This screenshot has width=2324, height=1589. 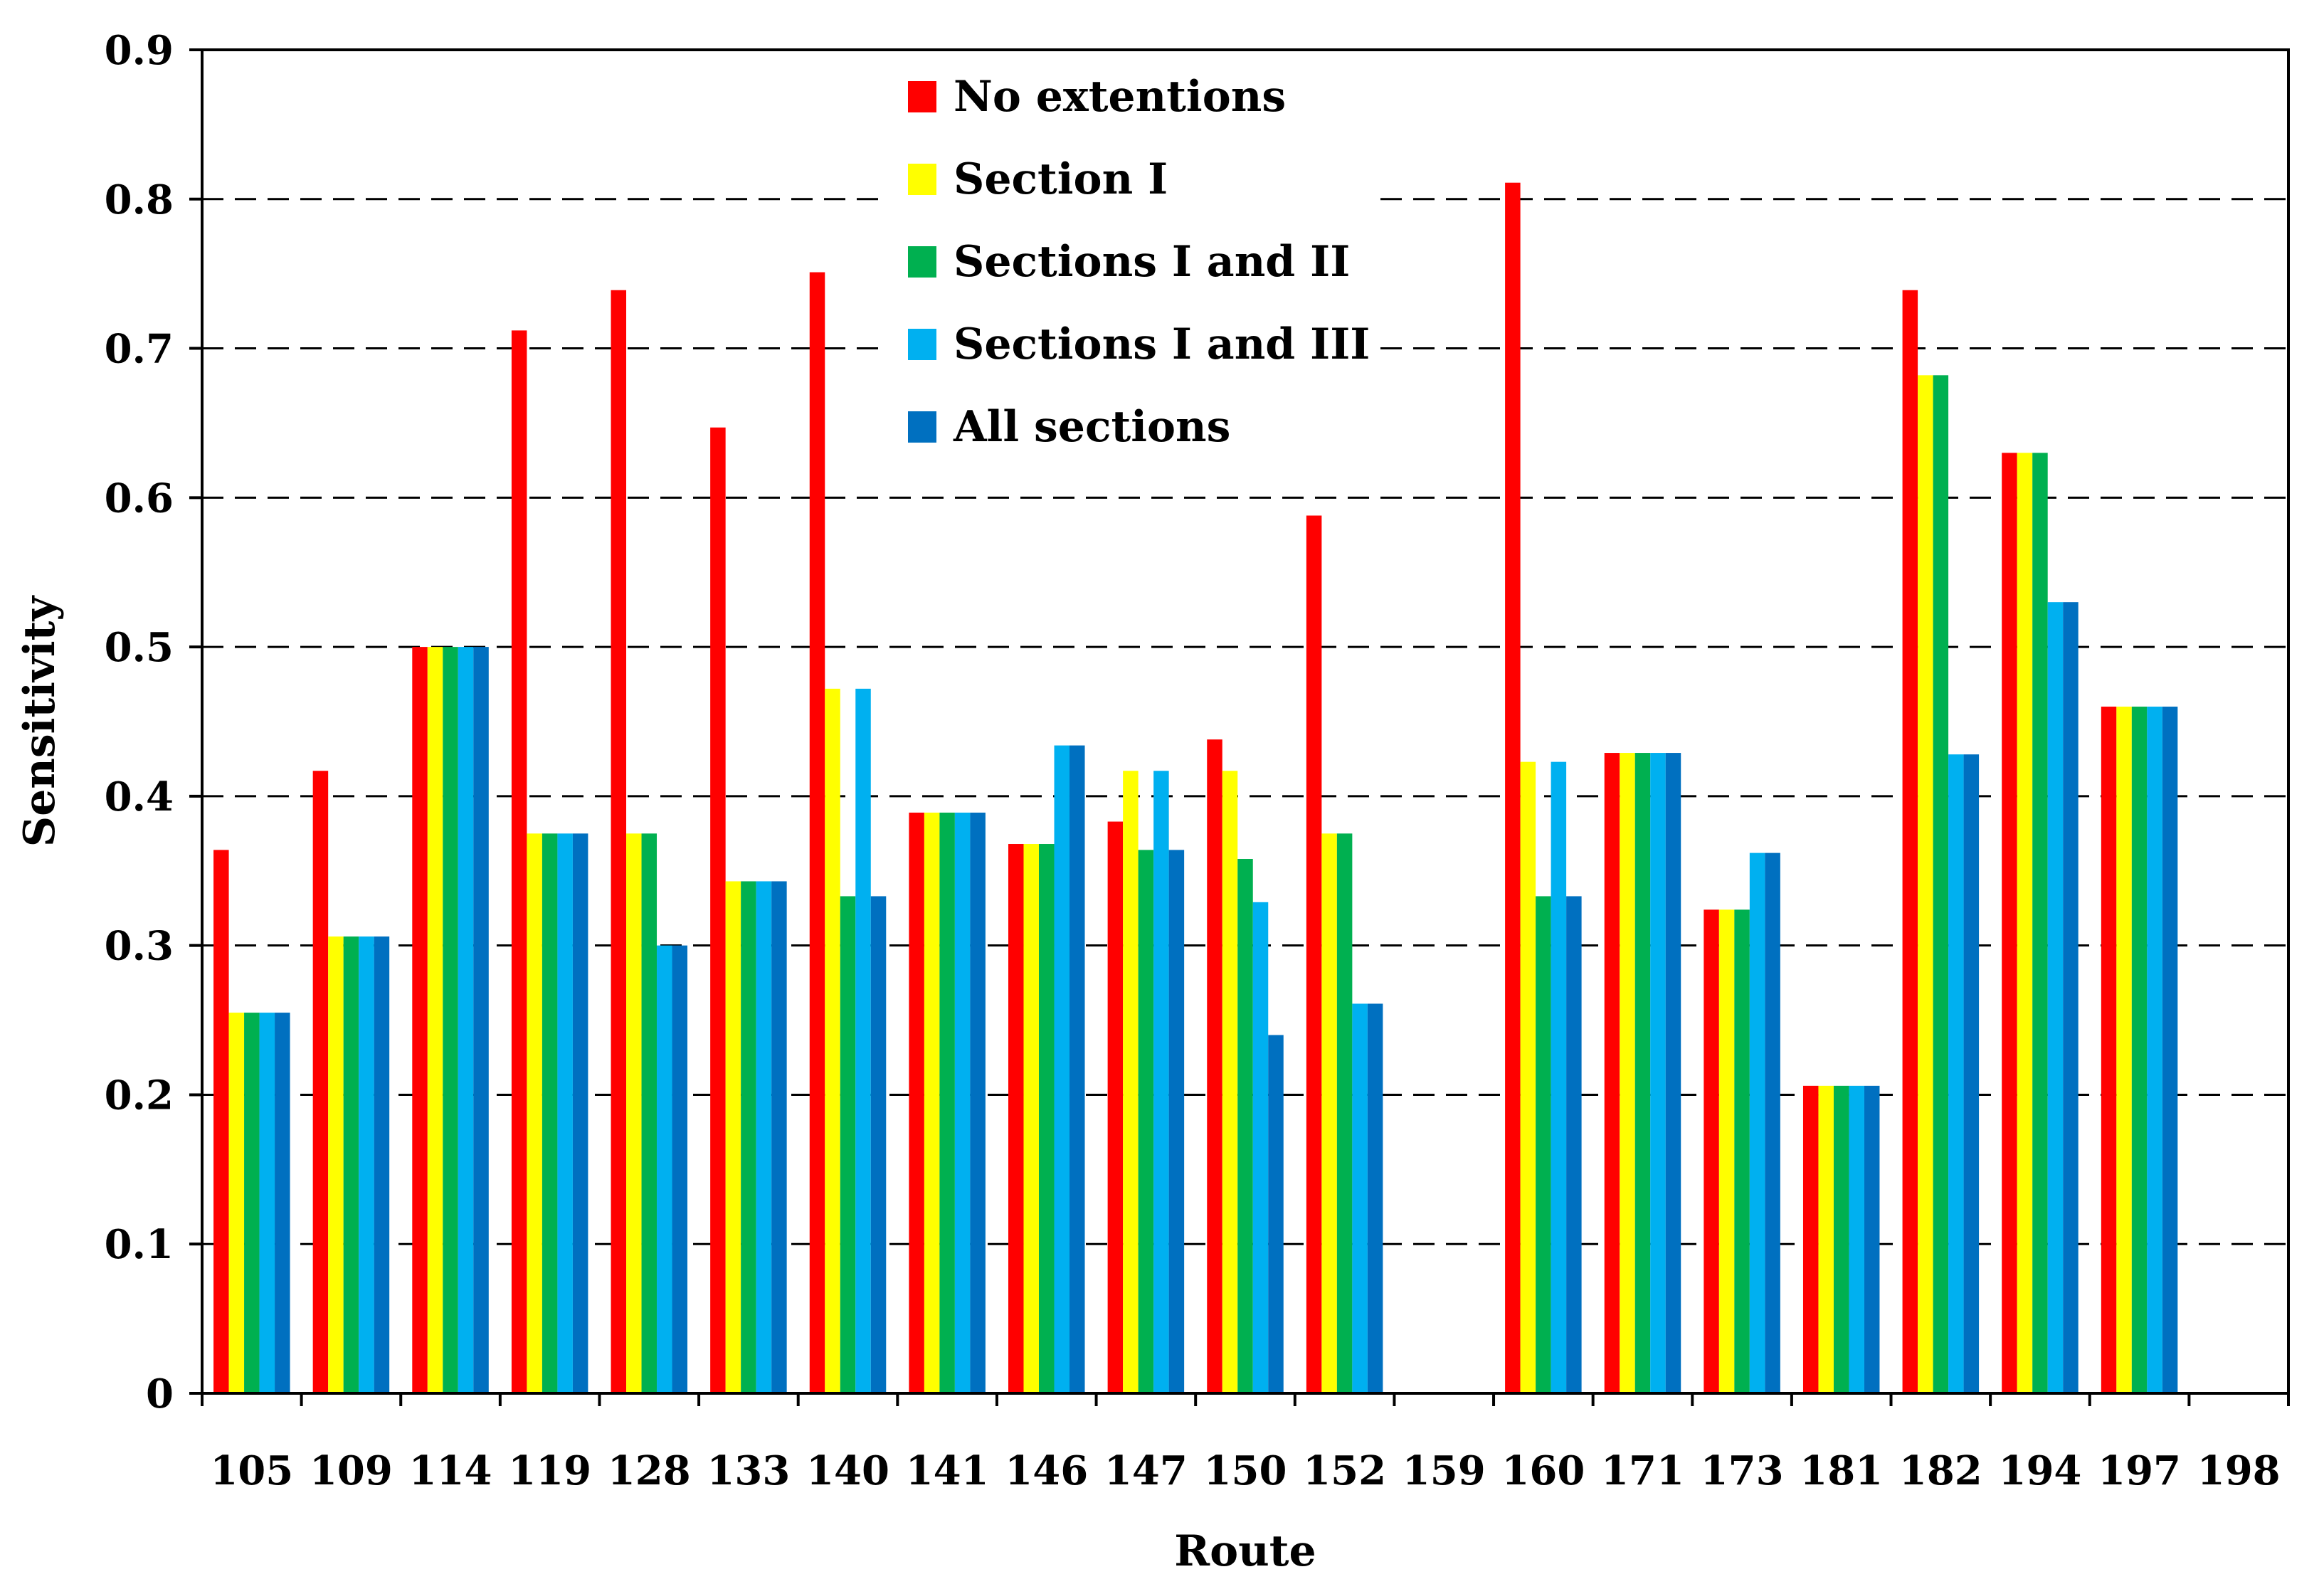 I want to click on x-tick-label-114: 114, so click(x=450, y=1470).